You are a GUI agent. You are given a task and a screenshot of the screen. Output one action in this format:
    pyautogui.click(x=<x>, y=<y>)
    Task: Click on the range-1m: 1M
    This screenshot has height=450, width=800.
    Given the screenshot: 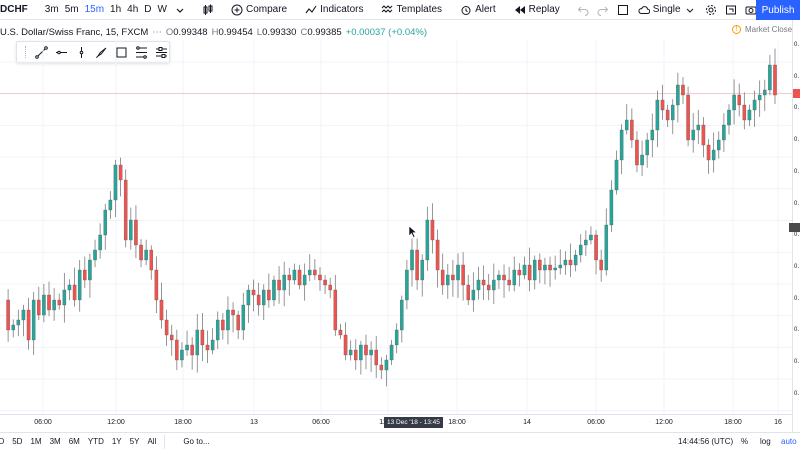 What is the action you would take?
    pyautogui.click(x=36, y=441)
    